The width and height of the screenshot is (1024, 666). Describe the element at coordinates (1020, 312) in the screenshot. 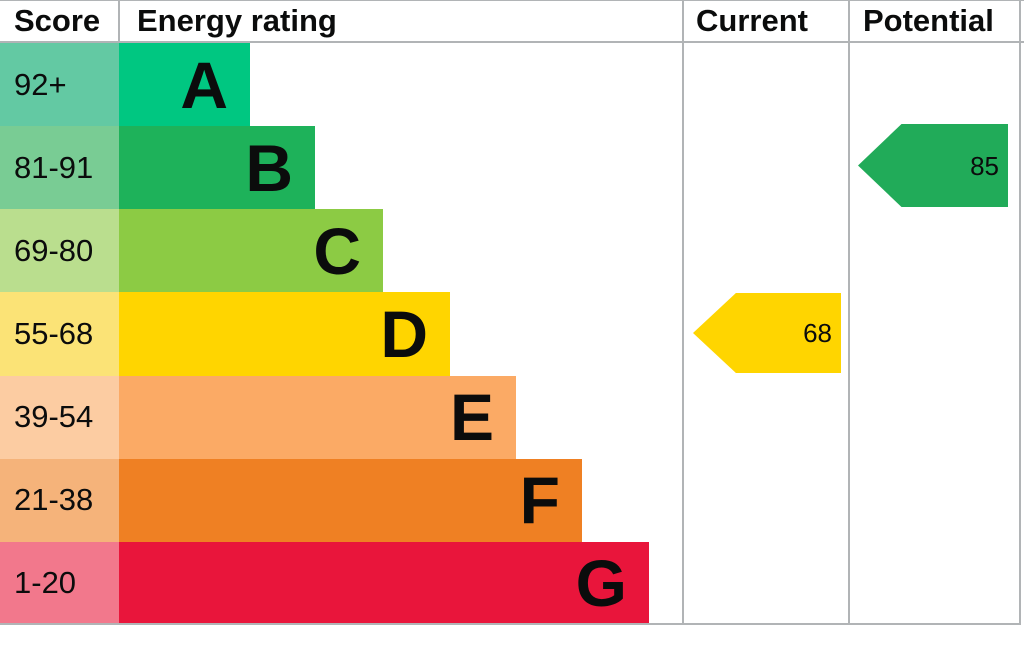

I see `chart-right-border` at that location.